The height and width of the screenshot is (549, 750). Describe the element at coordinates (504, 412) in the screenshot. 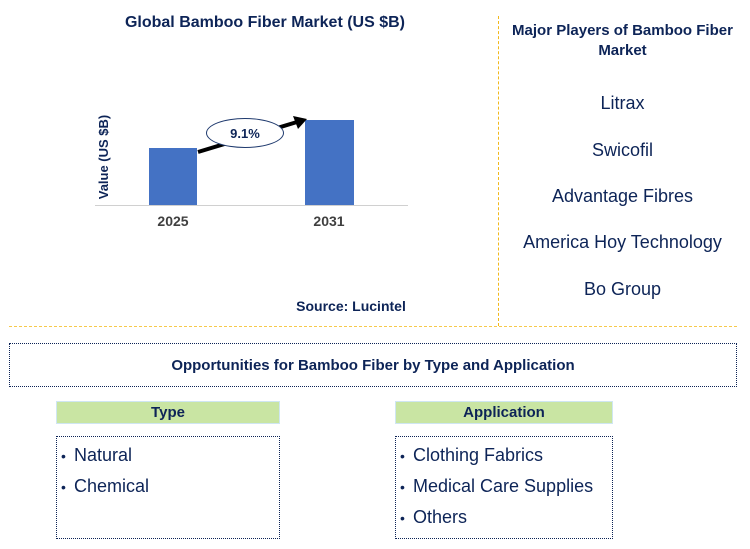

I see `segment-header-application: Application` at that location.